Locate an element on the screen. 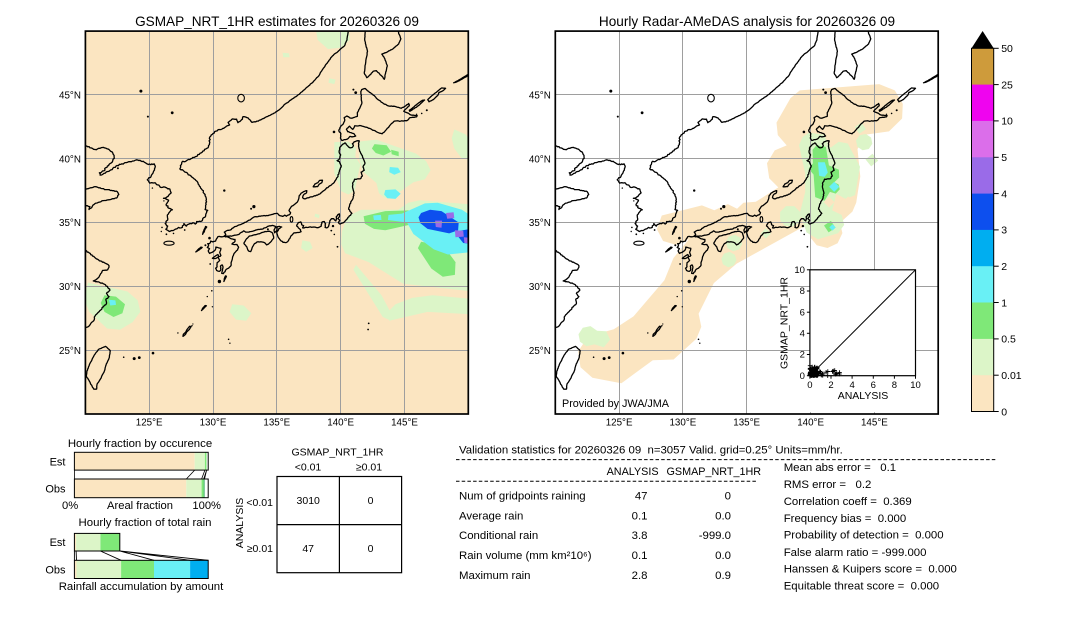 The image size is (1080, 617). svg-text: 25 is located at coordinates (1007, 85).